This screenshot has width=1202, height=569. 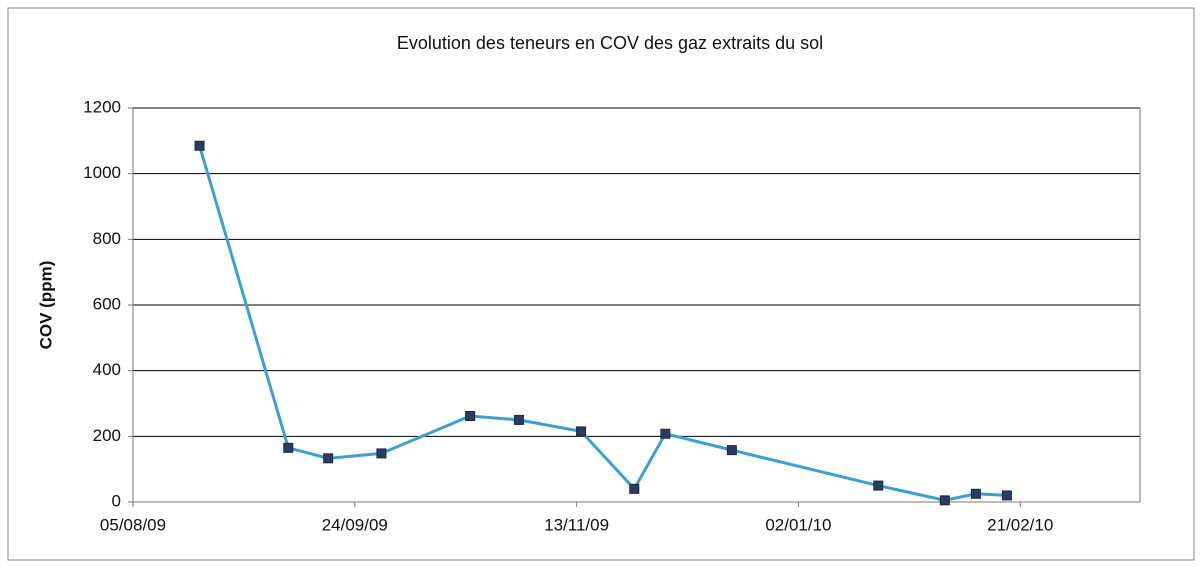 I want to click on y-axis-label: COV (ppm), so click(x=45, y=305).